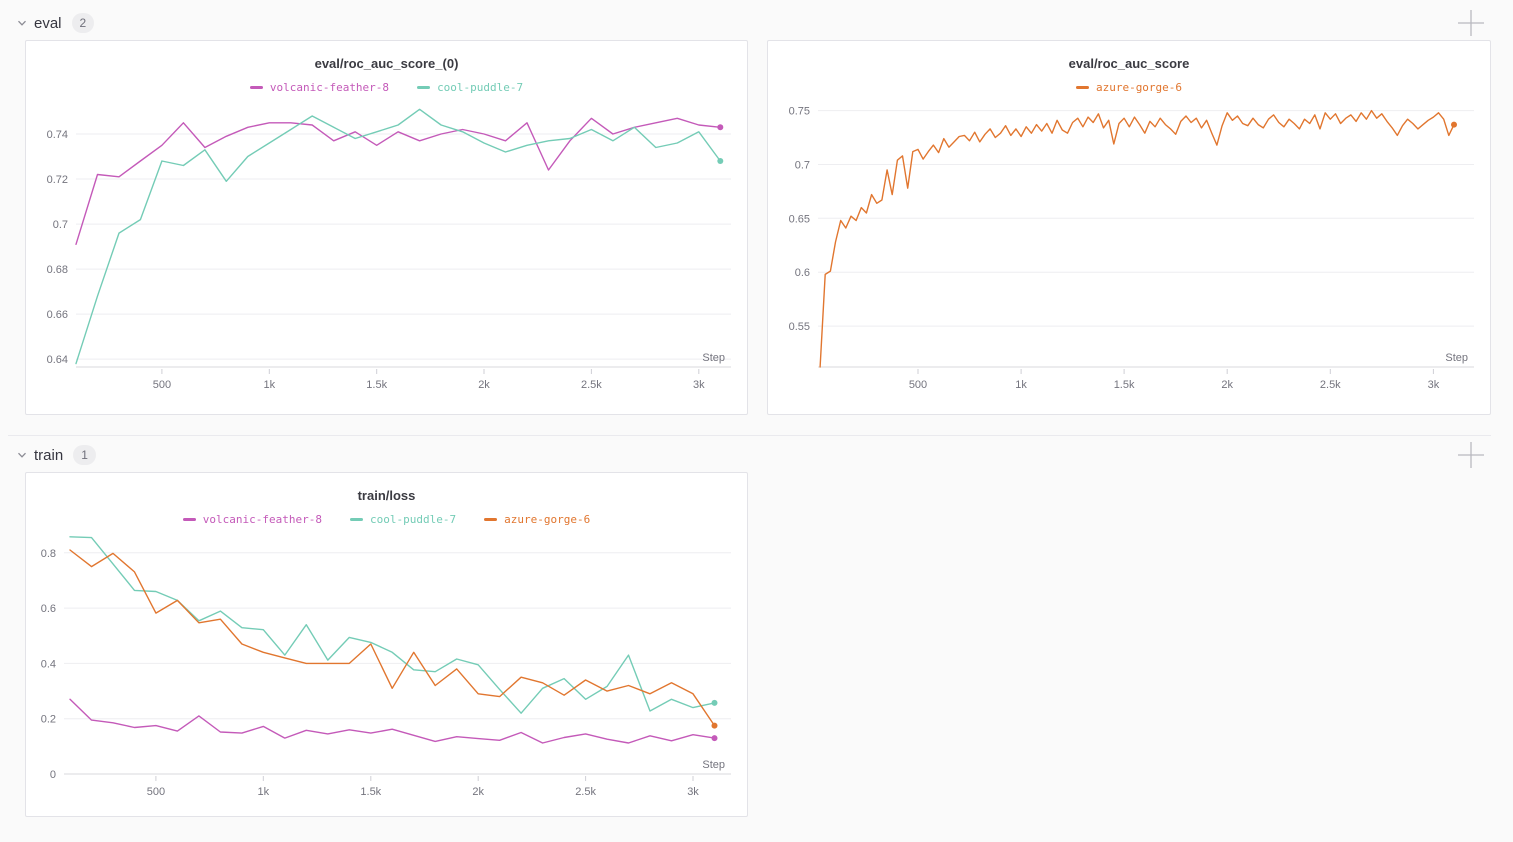 The image size is (1513, 842). Describe the element at coordinates (57, 180) in the screenshot. I see `svg-text: 0.72` at that location.